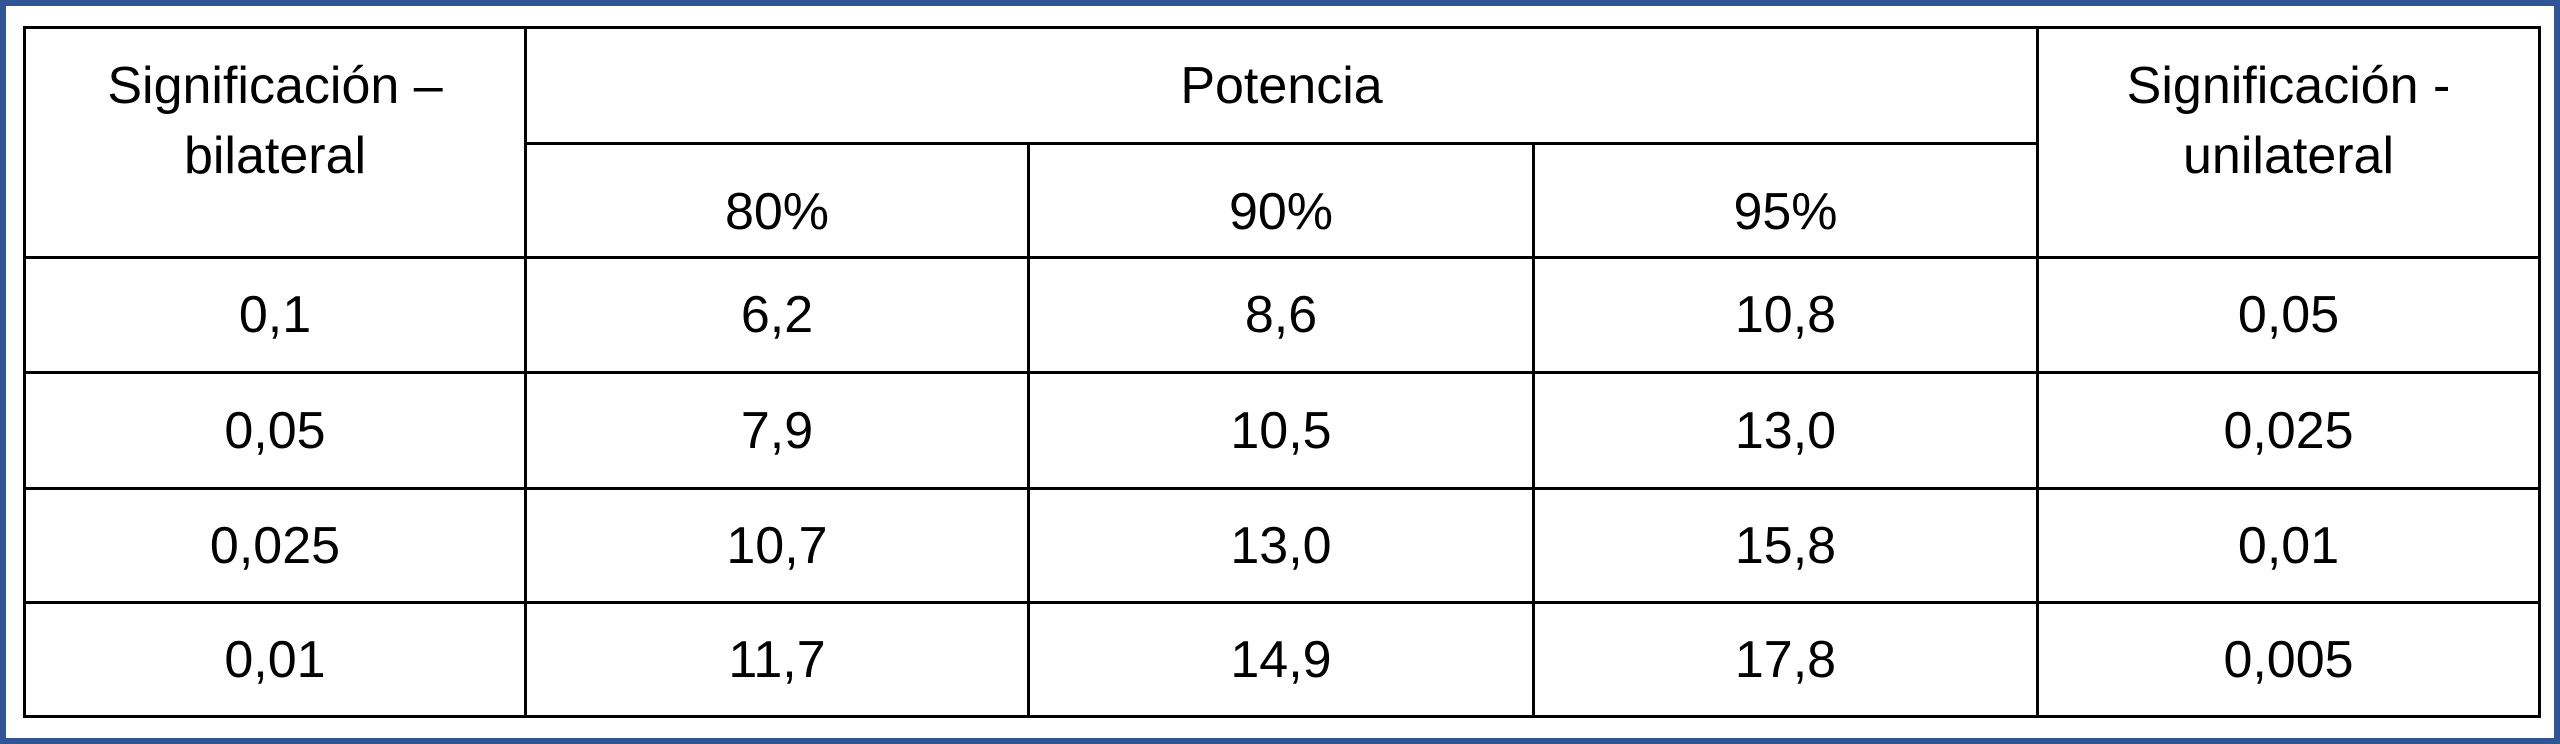 This screenshot has width=2560, height=744. I want to click on header-bilateral-line2: bilateral, so click(275, 156).